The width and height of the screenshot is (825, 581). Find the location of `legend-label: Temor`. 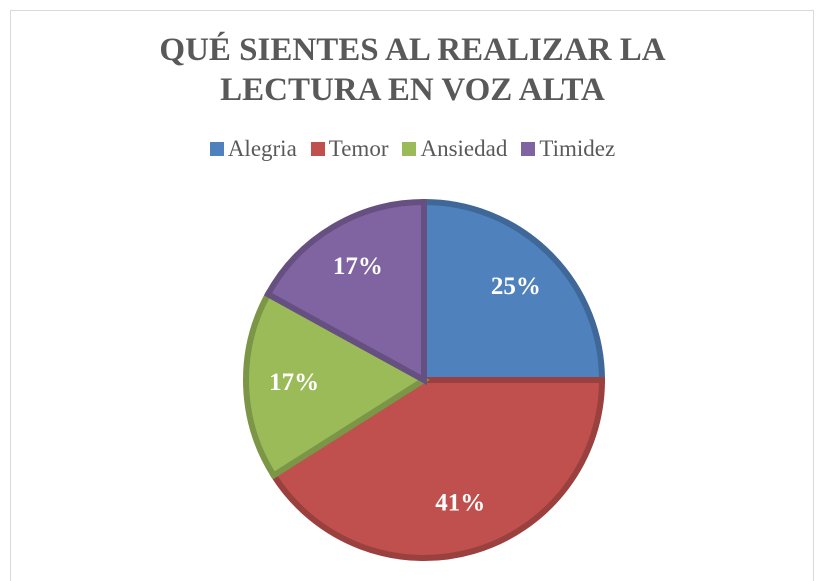

legend-label: Temor is located at coordinates (358, 148).